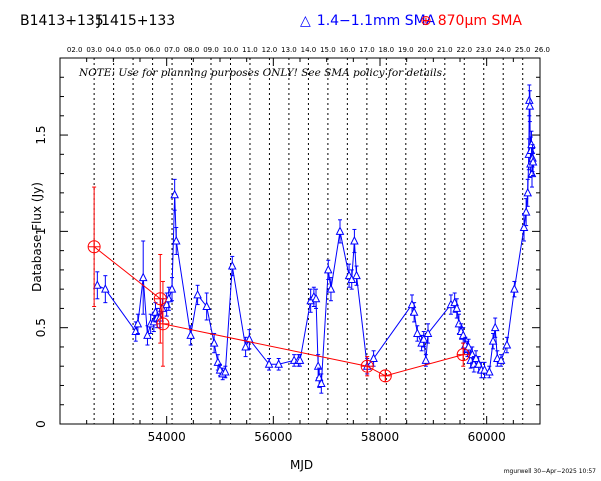 This screenshot has width=601, height=481. I want to click on top-axis-year-label: 24.0, so click(503, 50).